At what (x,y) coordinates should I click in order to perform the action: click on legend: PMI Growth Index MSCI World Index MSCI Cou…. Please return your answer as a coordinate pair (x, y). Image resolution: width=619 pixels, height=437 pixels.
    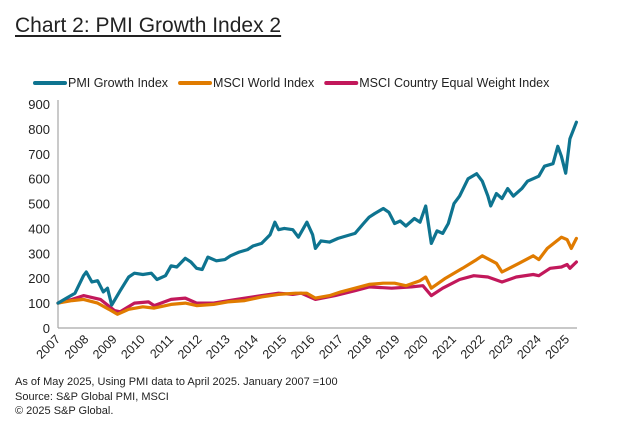
    Looking at the image, I should click on (291, 83).